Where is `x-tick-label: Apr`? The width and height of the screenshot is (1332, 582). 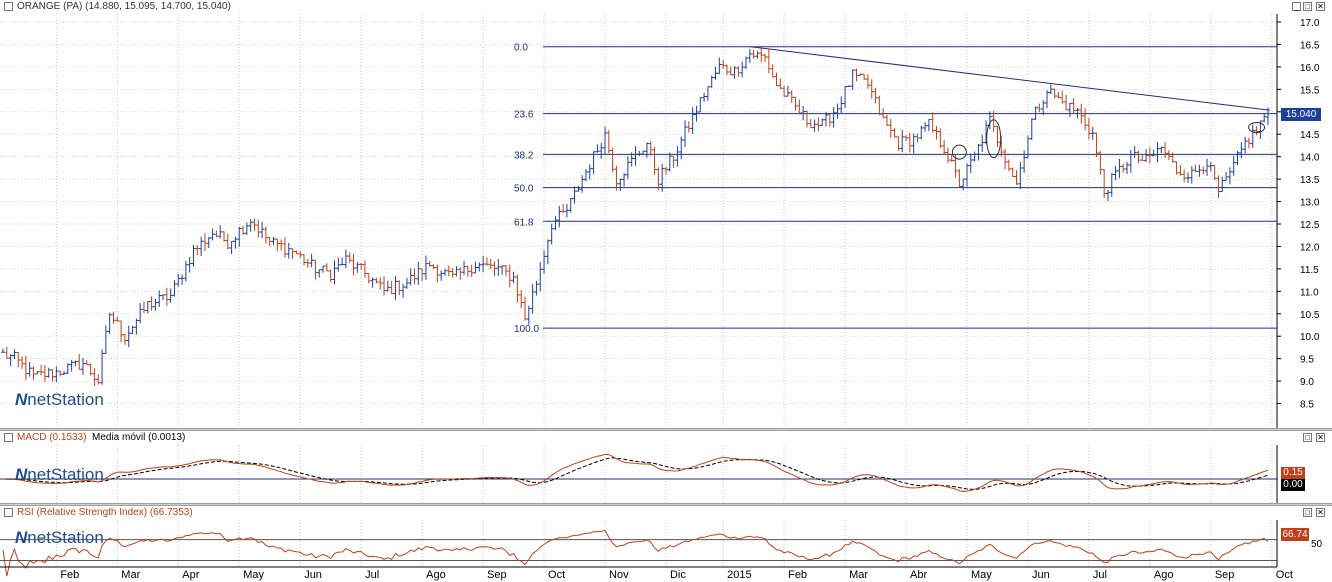 x-tick-label: Apr is located at coordinates (190, 575).